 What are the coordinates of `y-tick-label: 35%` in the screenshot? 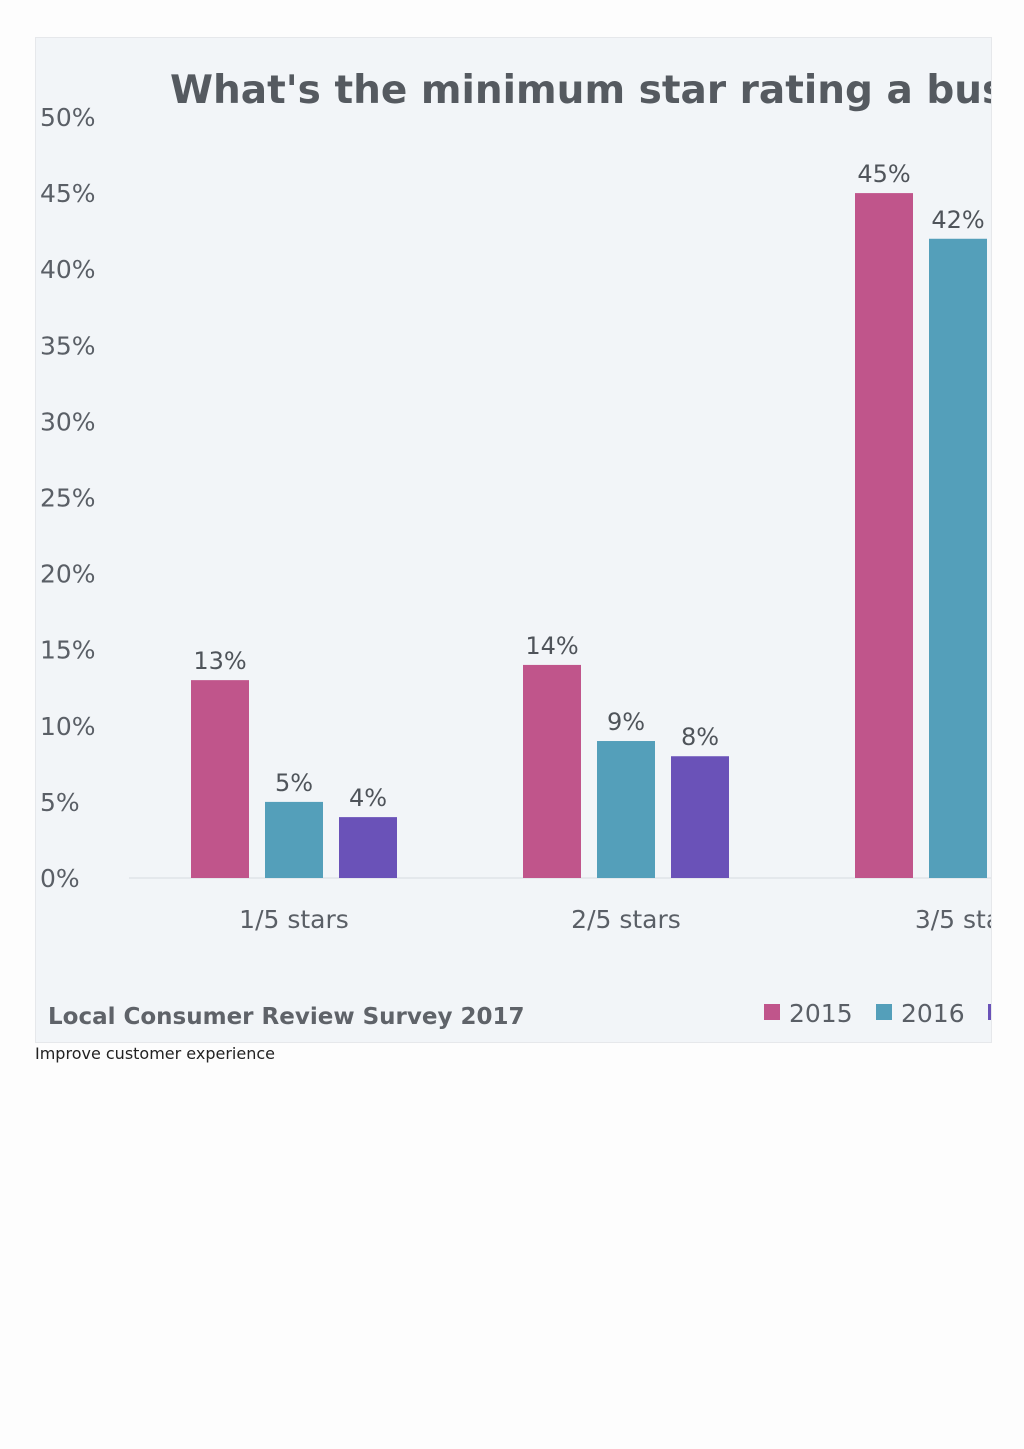 It's located at (68, 345).